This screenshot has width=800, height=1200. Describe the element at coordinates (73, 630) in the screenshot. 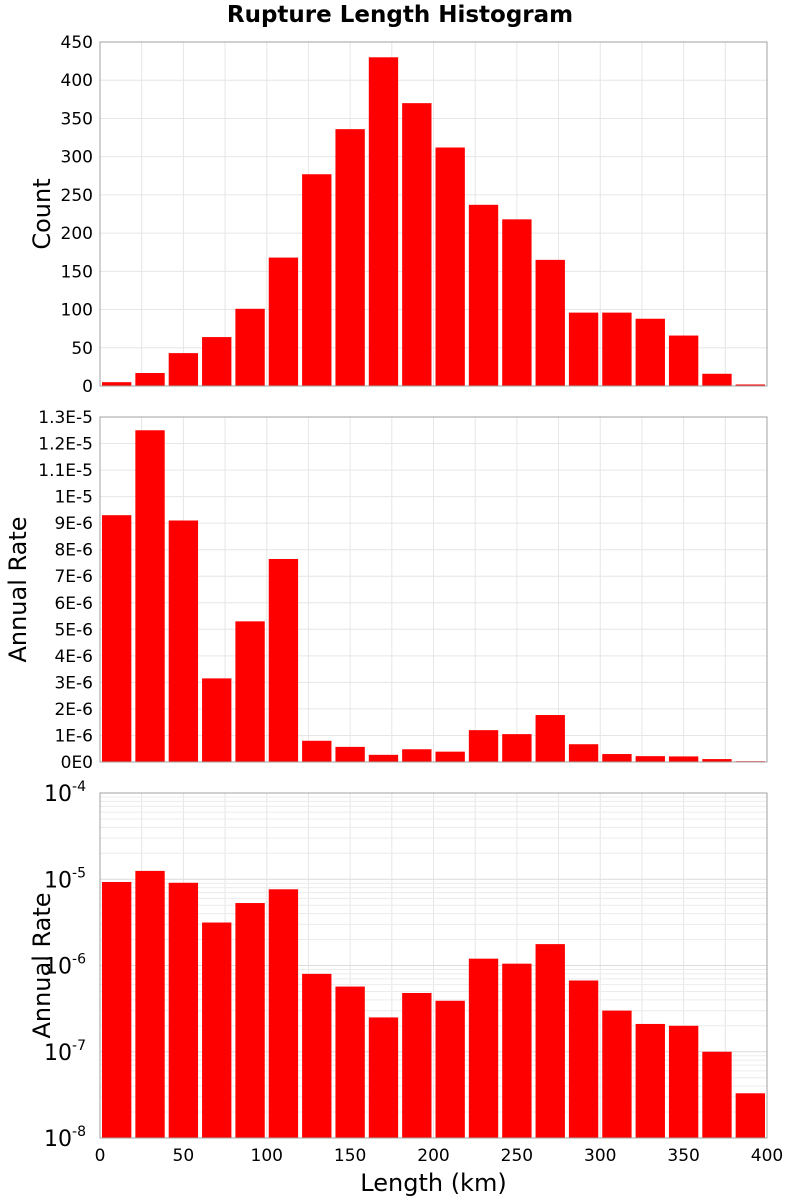

I see `y-tick-label: 5E-6` at that location.